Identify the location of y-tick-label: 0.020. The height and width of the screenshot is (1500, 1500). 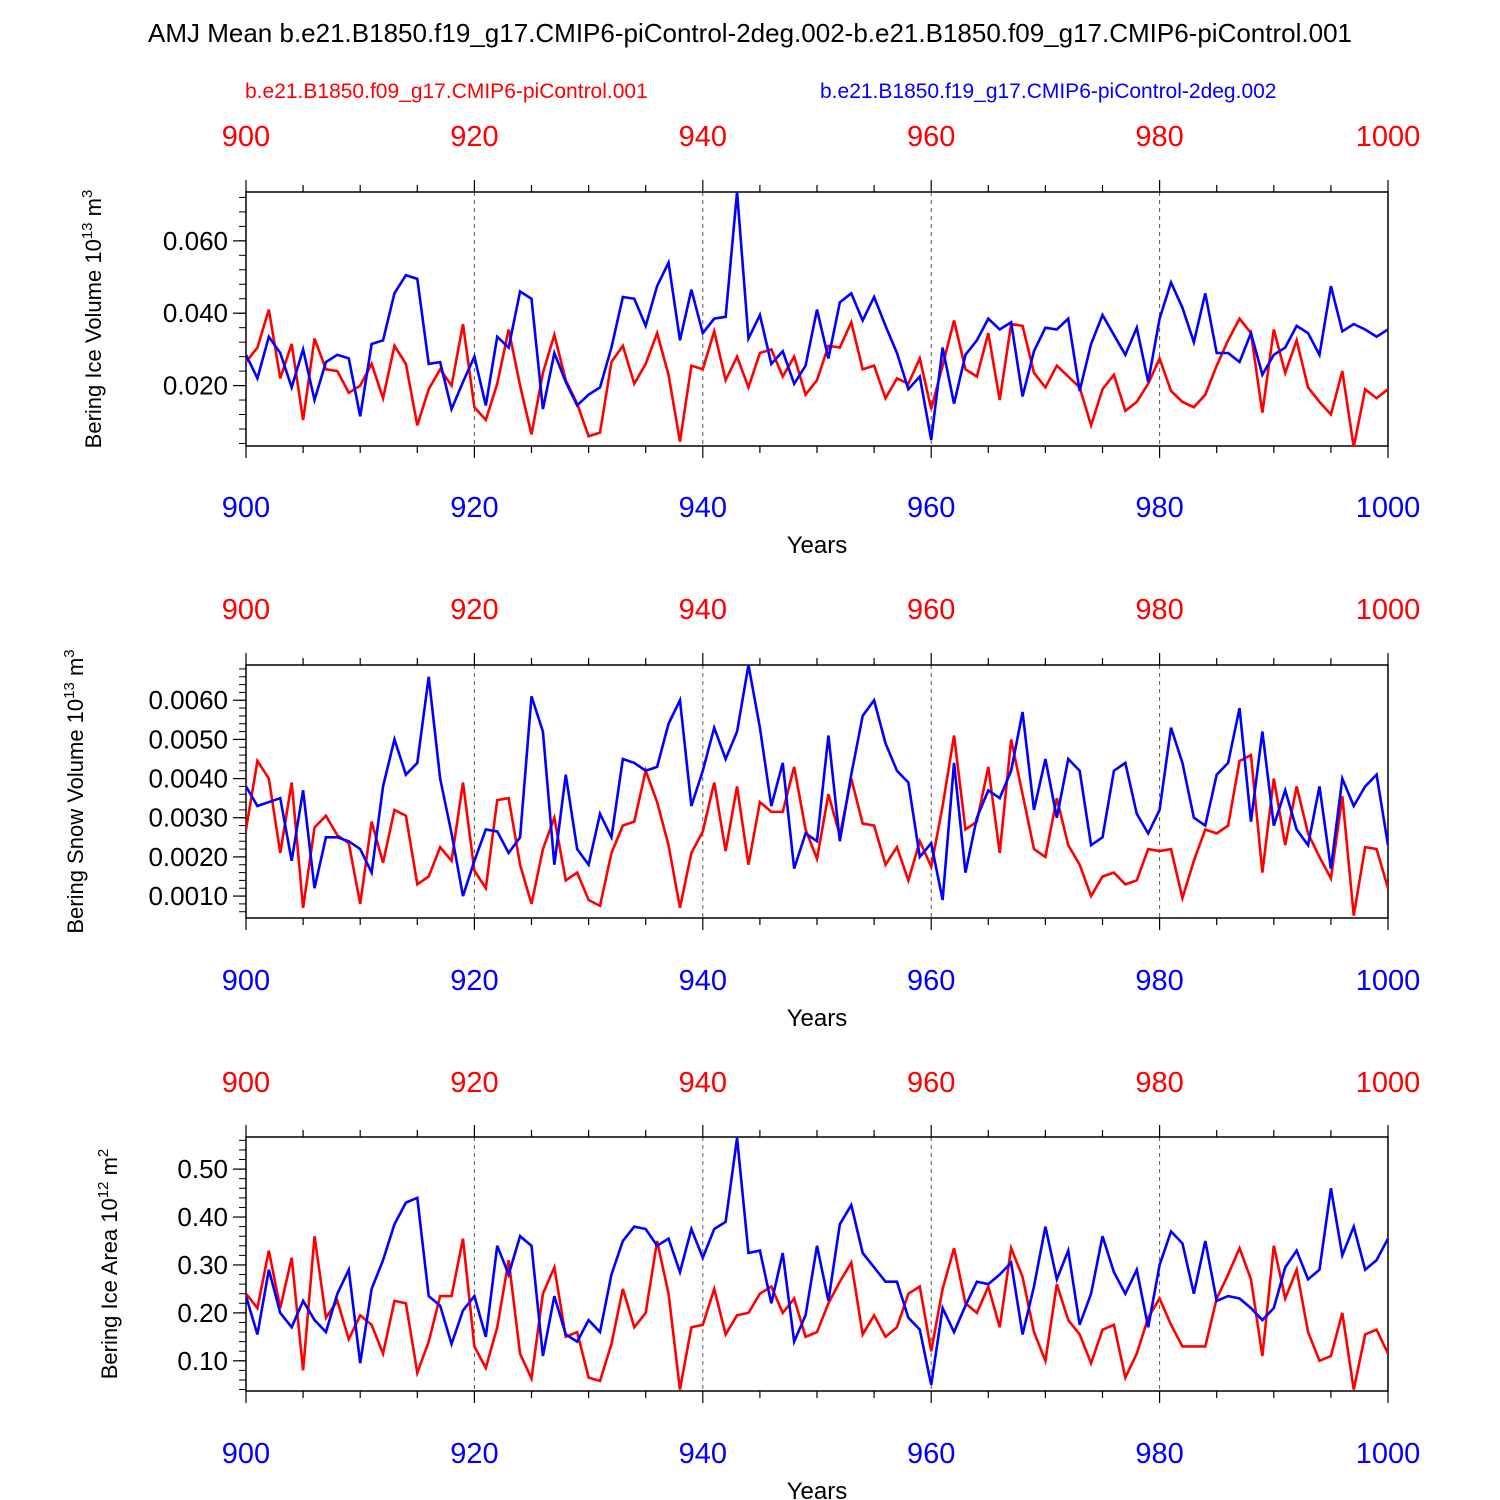
(195, 386).